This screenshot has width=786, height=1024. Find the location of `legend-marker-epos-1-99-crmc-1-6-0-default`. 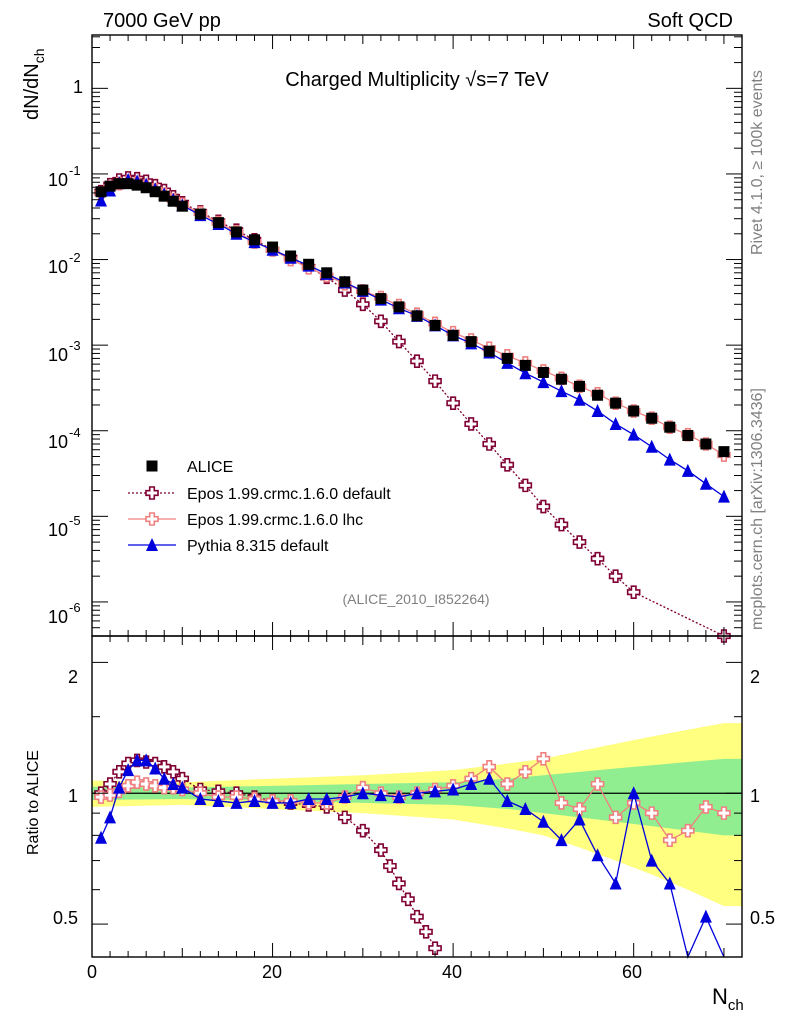

legend-marker-epos-1-99-crmc-1-6-0-default is located at coordinates (152, 493).